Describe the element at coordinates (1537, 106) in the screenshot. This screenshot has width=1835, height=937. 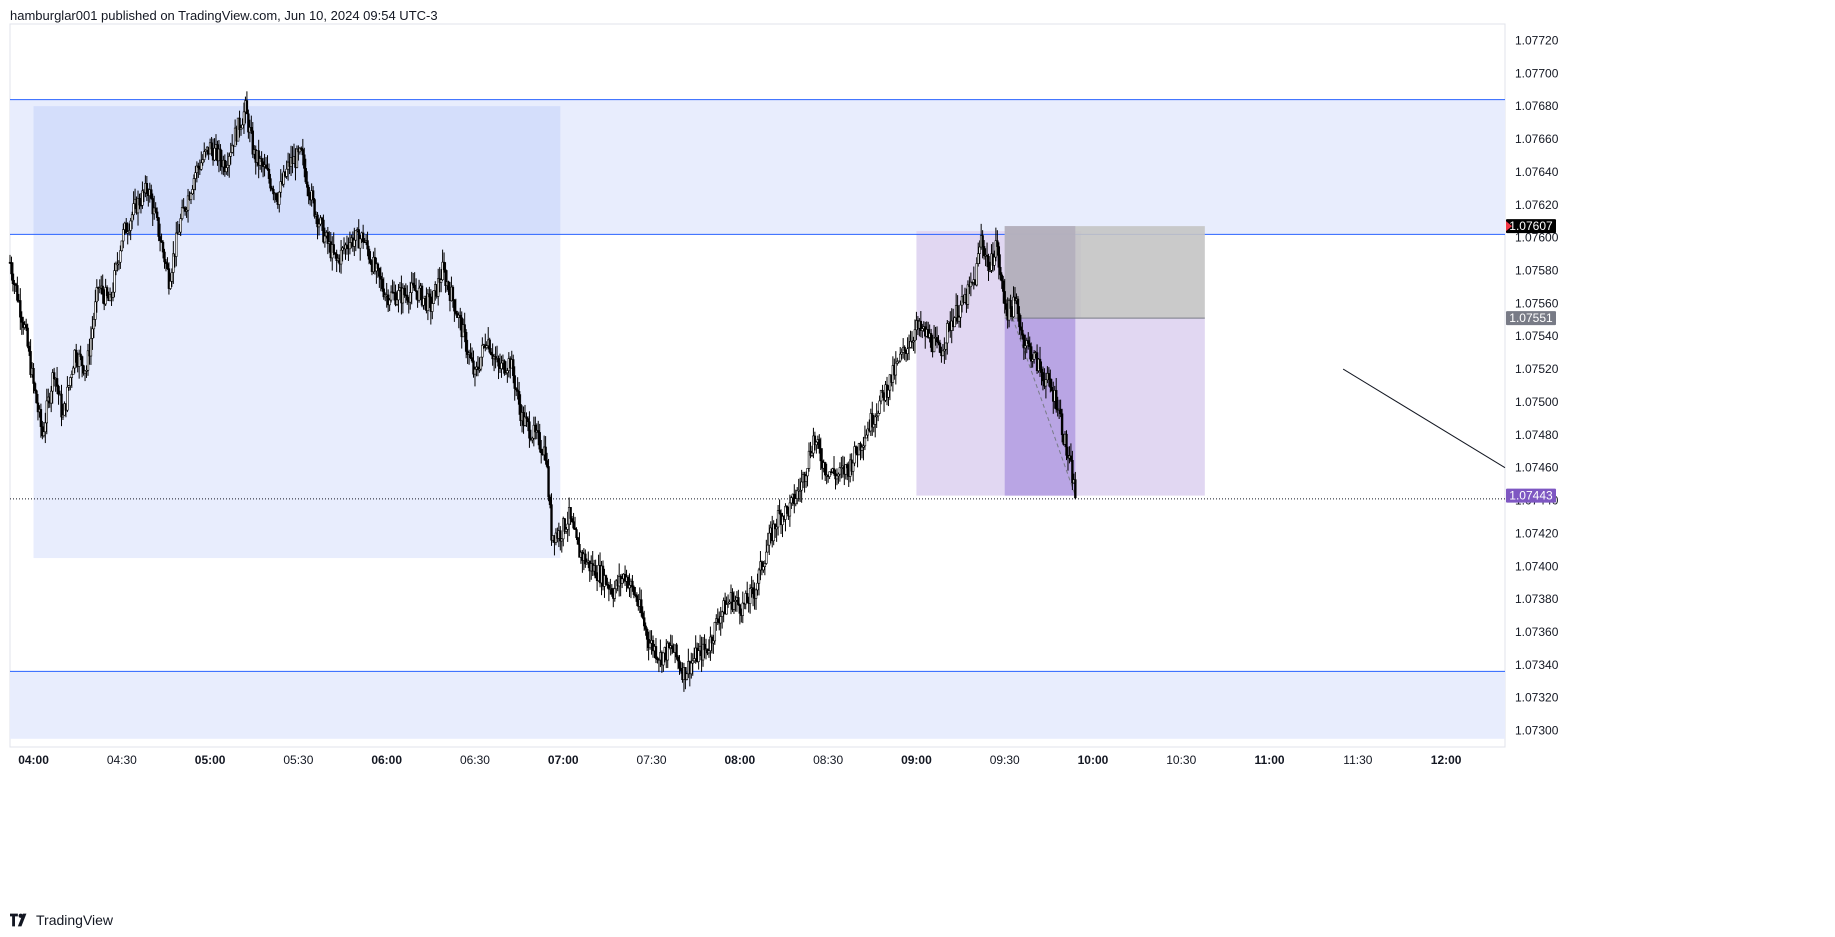
I see `y-tick-label-19: 1.07680` at that location.